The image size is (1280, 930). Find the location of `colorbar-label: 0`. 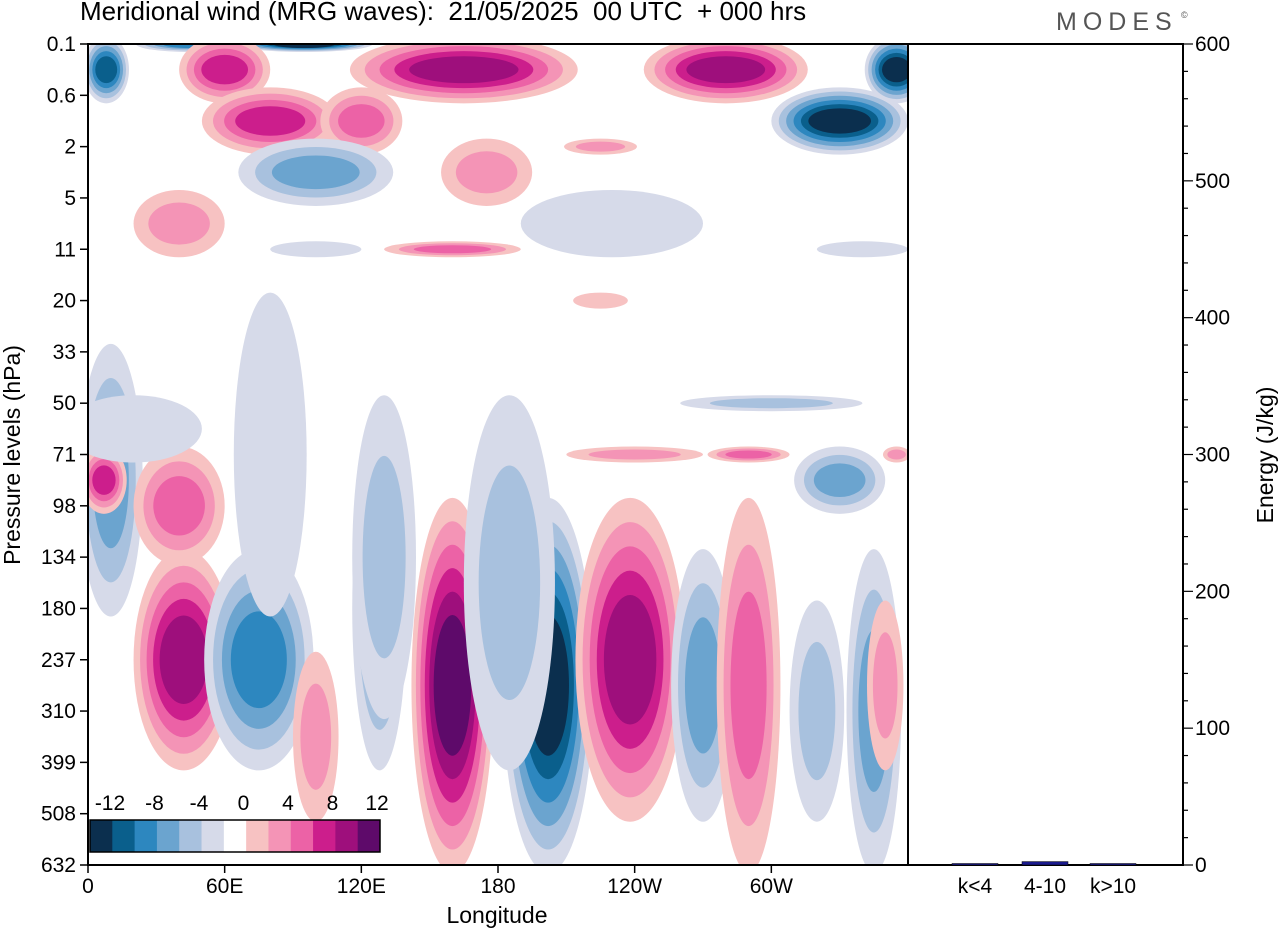

colorbar-label: 0 is located at coordinates (244, 803).